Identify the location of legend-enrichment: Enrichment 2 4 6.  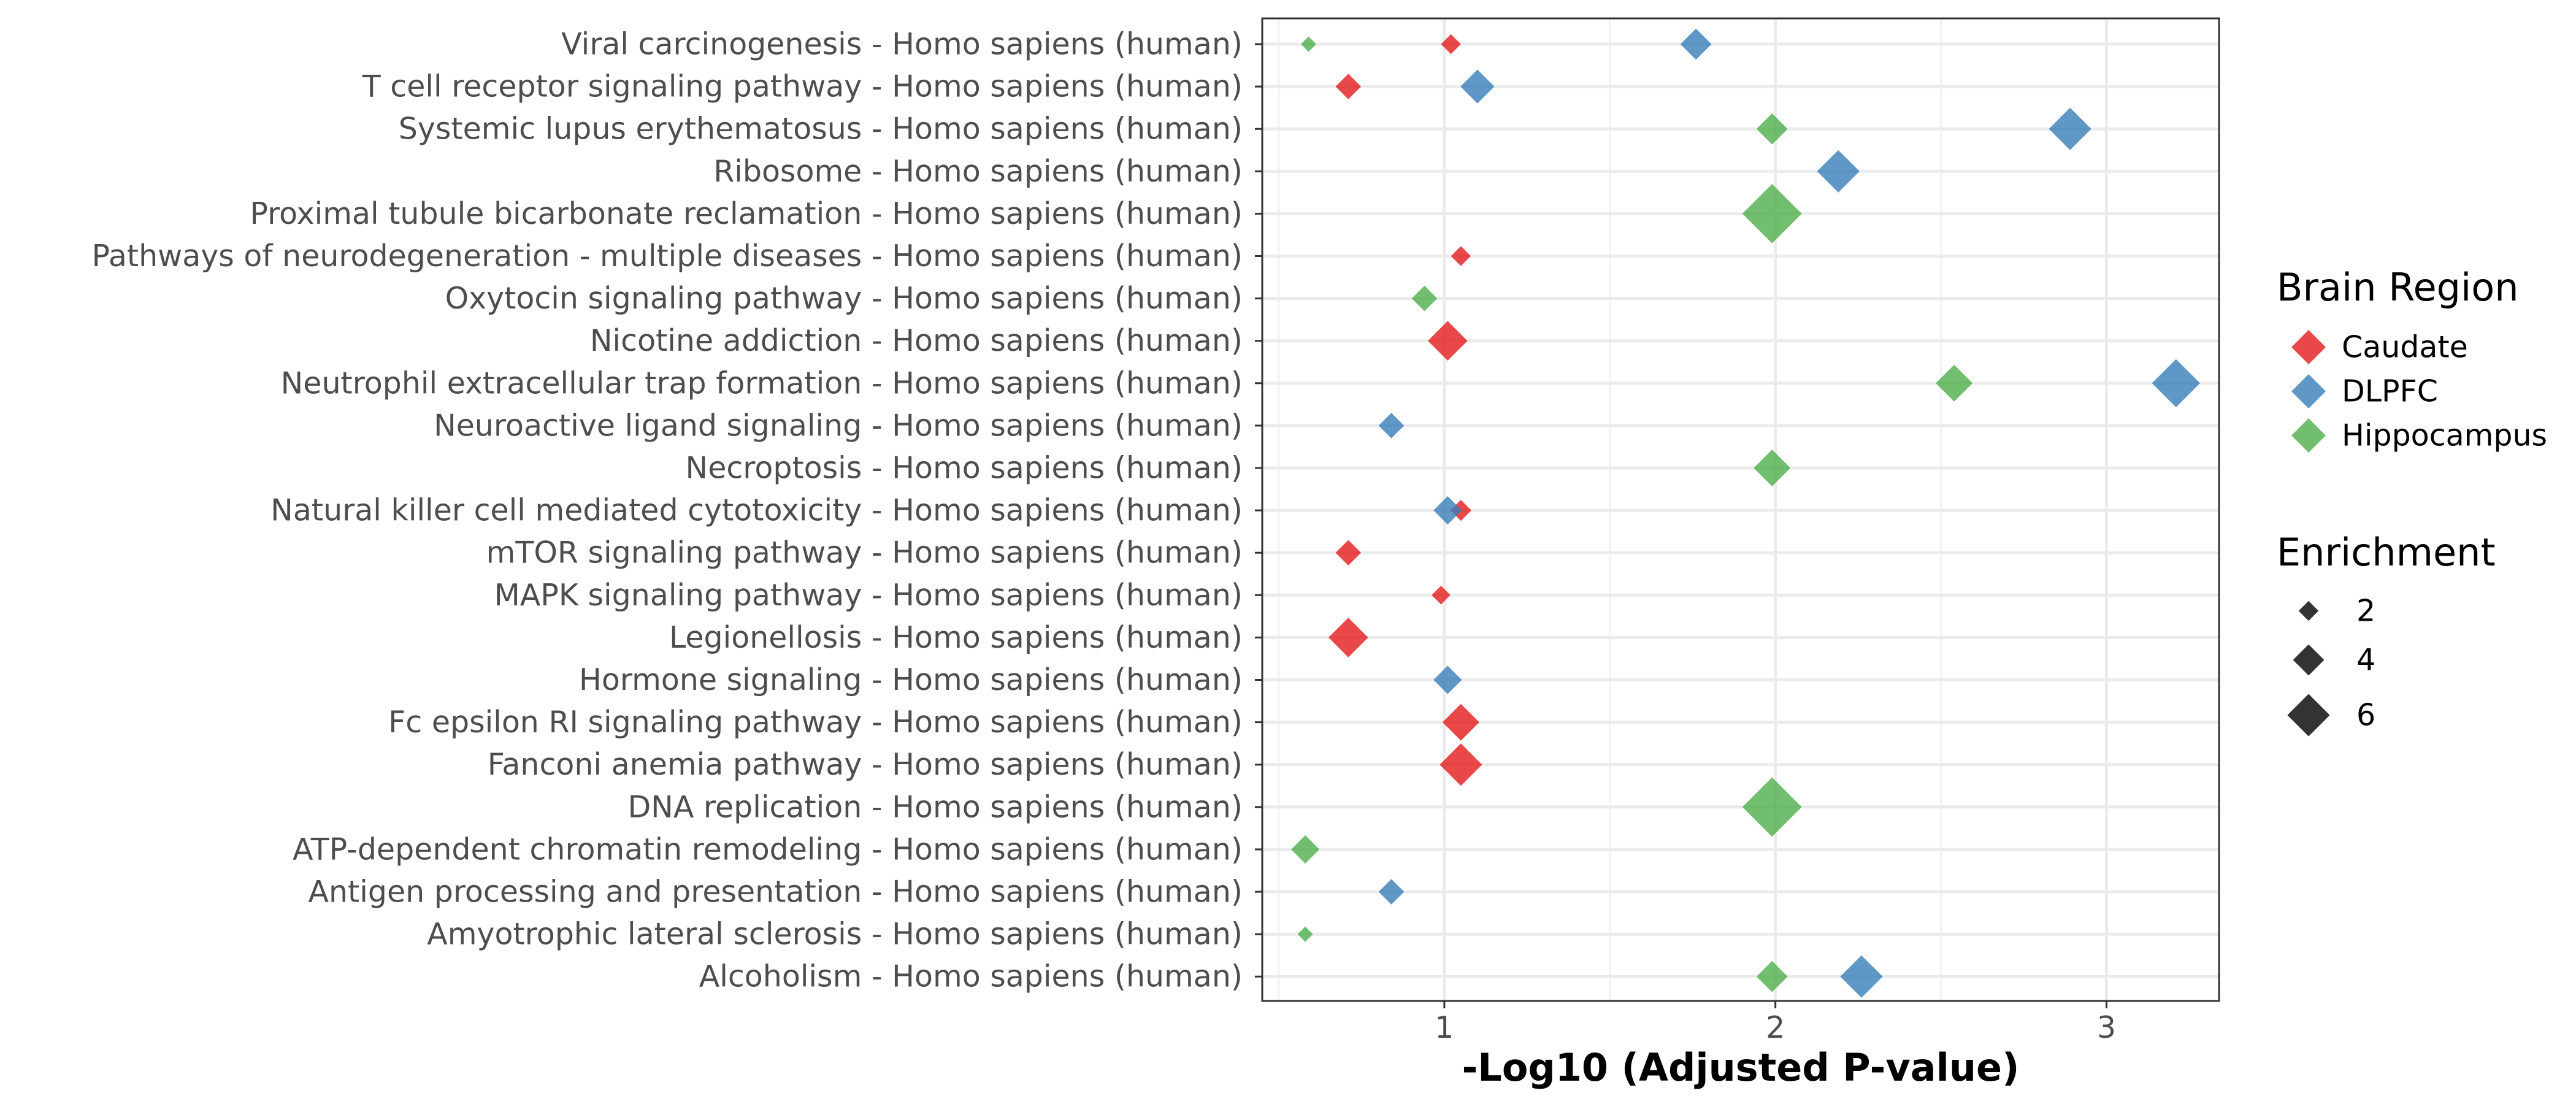
(2386, 633).